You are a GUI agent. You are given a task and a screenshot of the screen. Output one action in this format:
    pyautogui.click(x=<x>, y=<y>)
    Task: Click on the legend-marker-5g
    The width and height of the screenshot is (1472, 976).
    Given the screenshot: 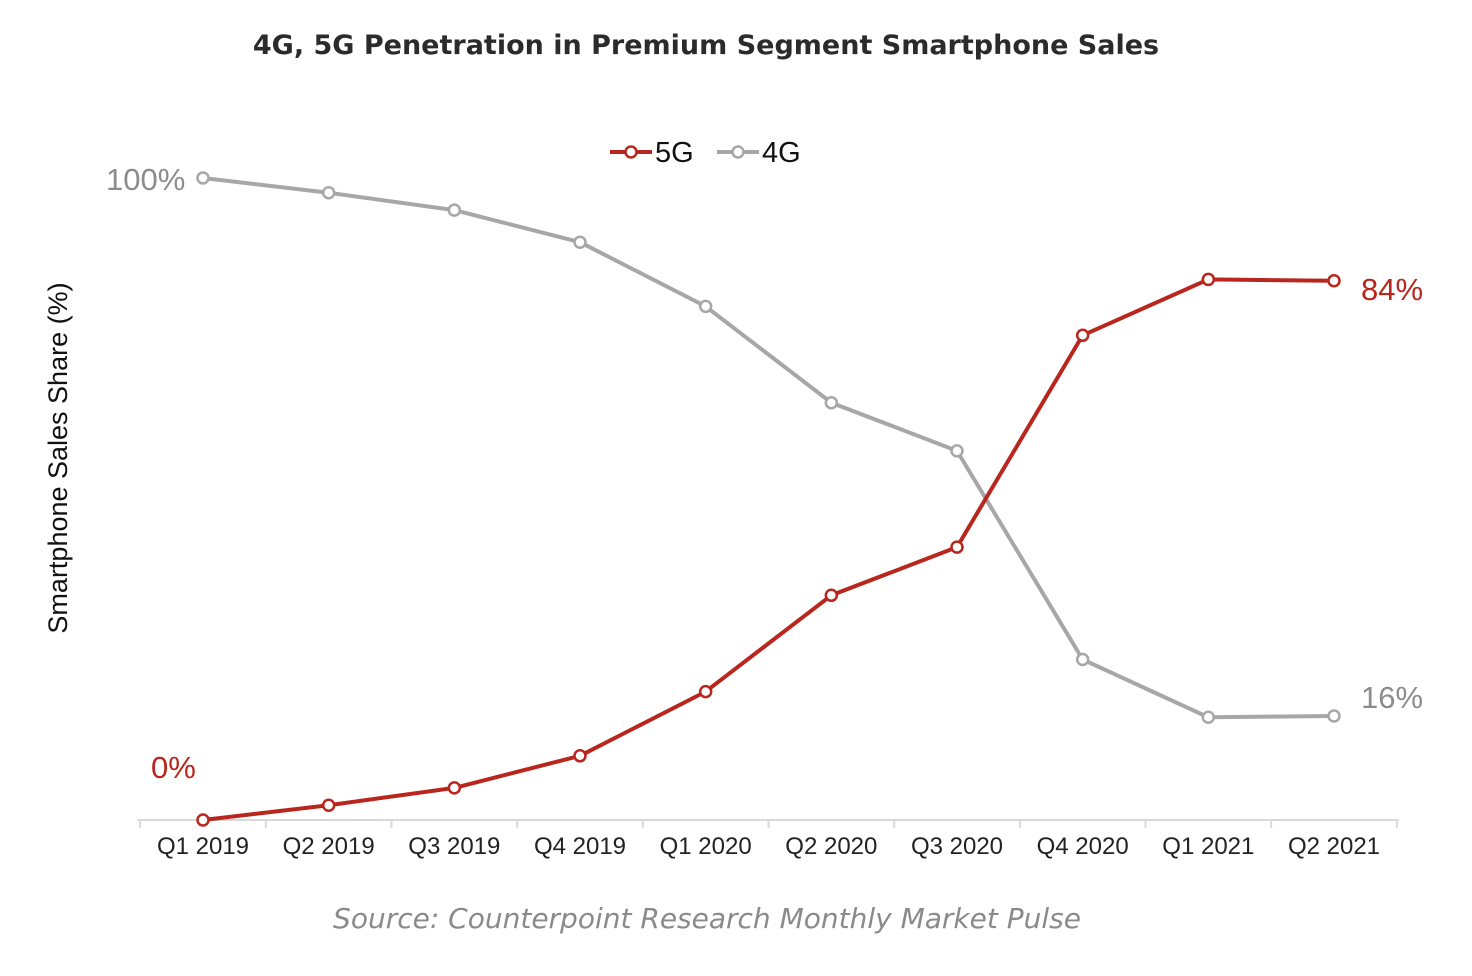 What is the action you would take?
    pyautogui.click(x=631, y=152)
    